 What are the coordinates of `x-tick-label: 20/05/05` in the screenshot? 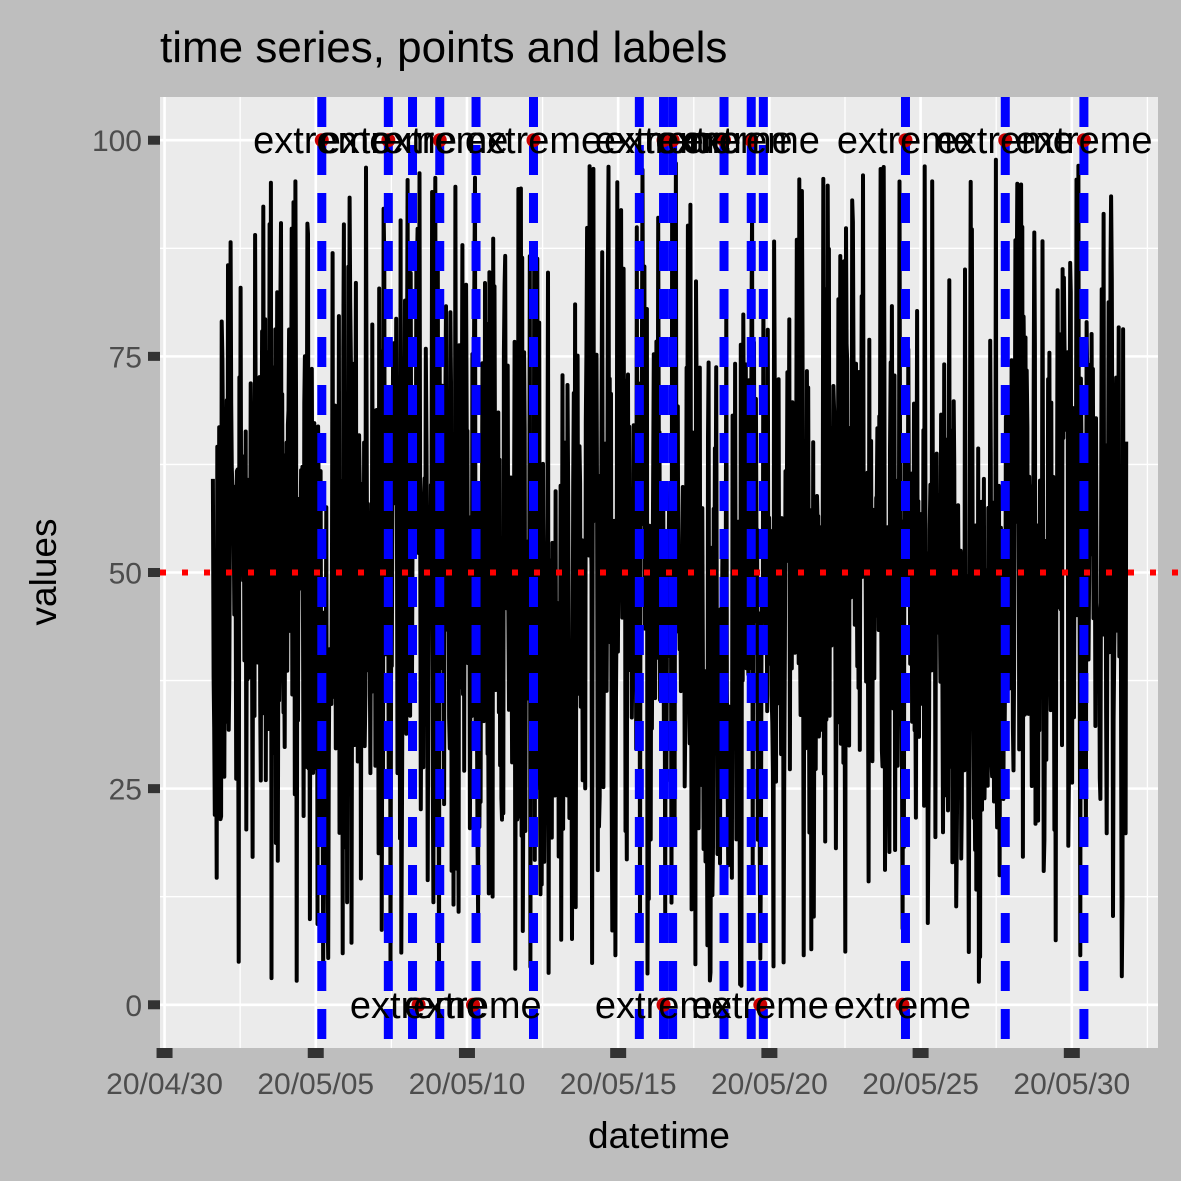 It's located at (315, 1084).